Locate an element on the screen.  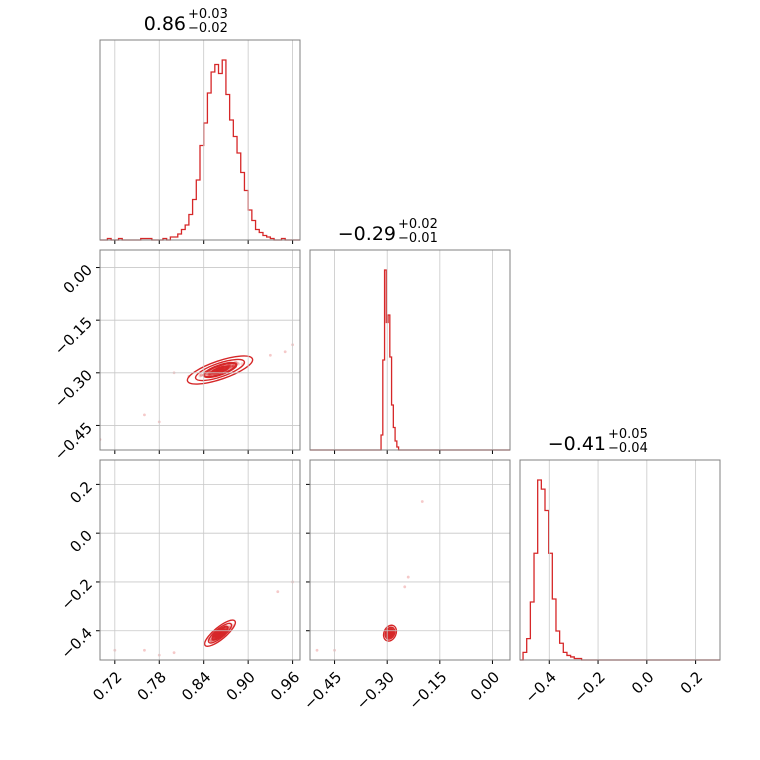
panel-title: 0.86 +0.03−0.02 is located at coordinates (186, 21).